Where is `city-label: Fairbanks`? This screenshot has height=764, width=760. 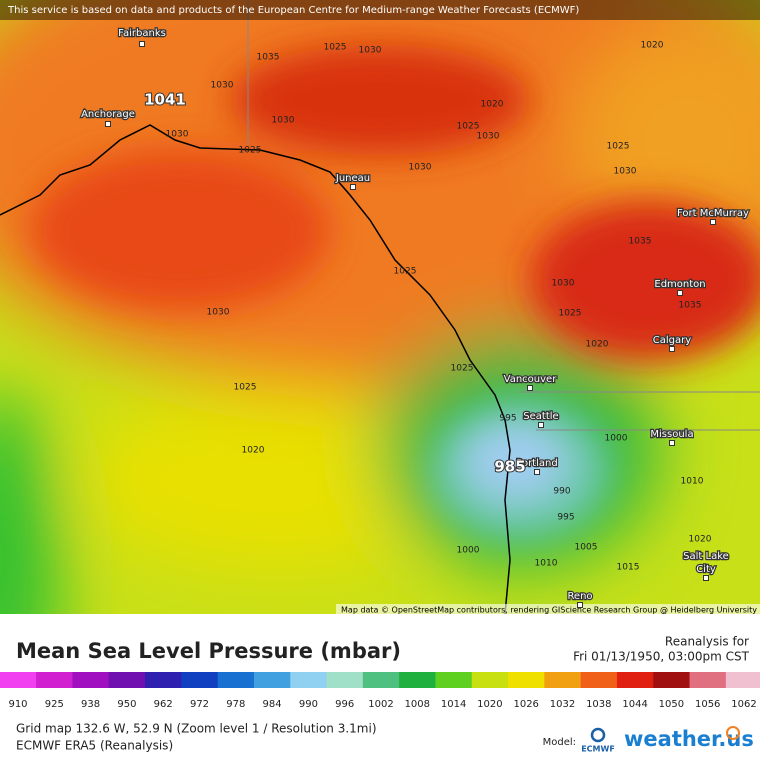 city-label: Fairbanks is located at coordinates (142, 33).